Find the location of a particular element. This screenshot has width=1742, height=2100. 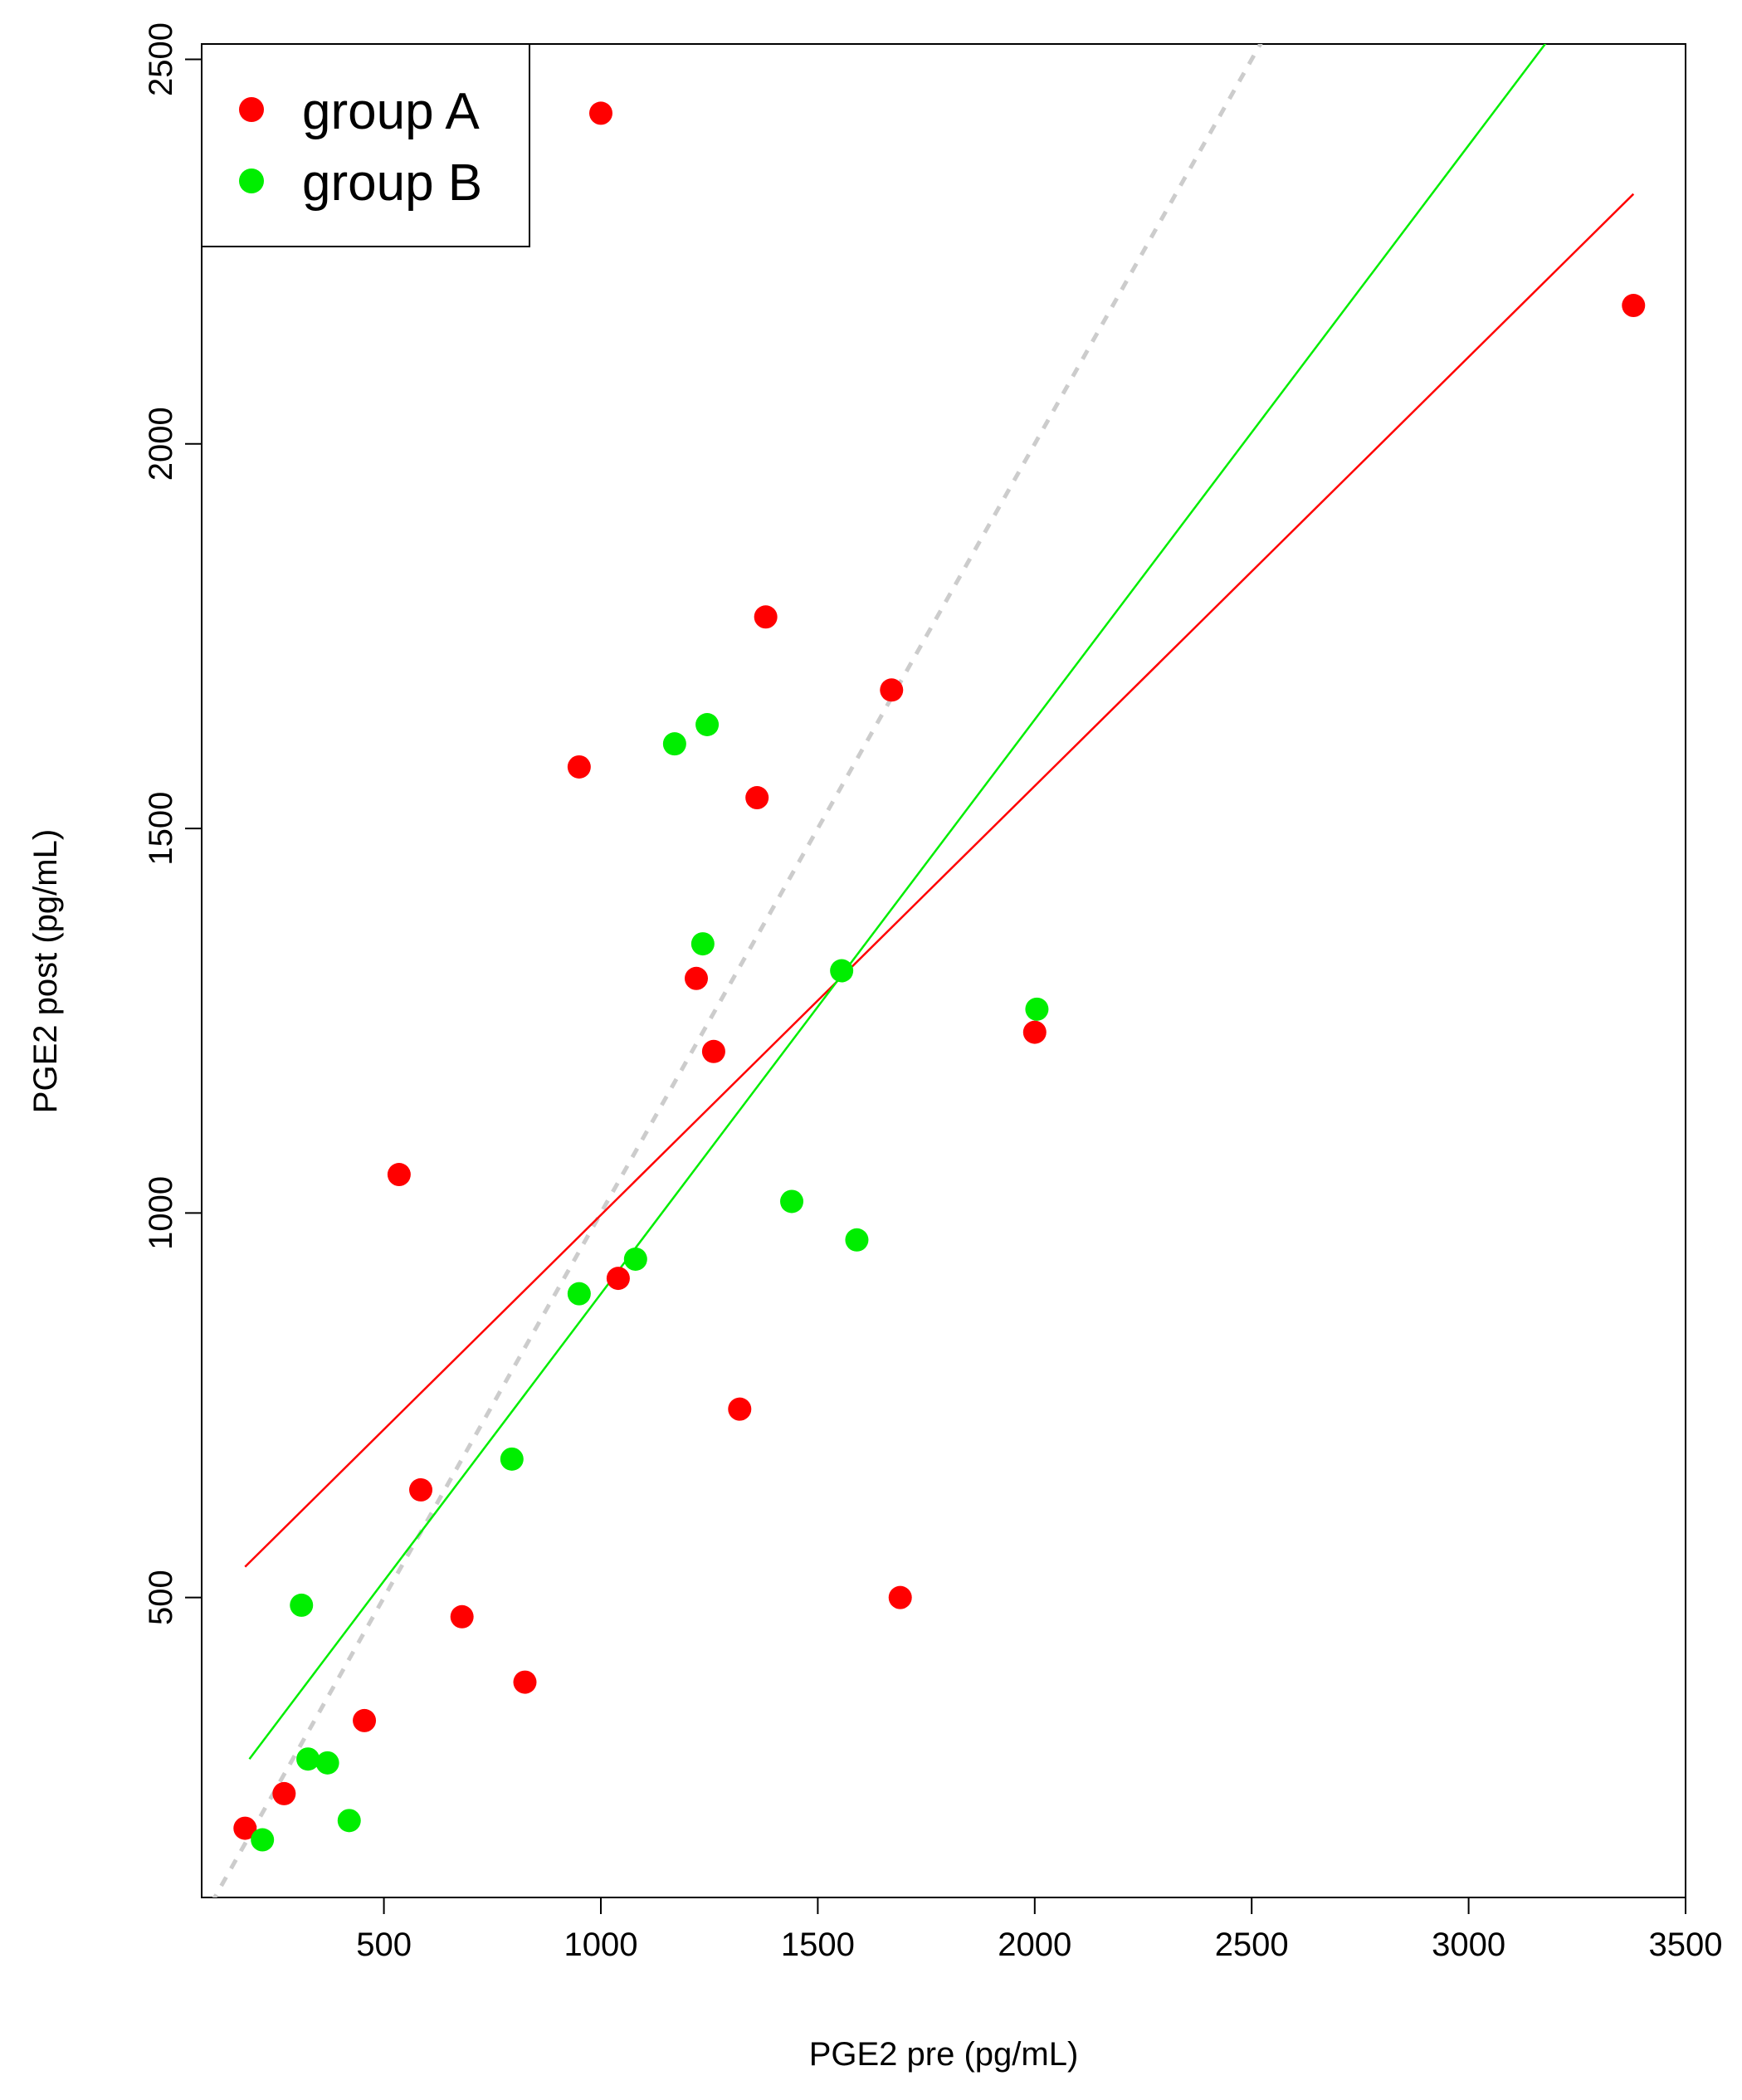

x-tick-label: 3500 is located at coordinates (1686, 1945).